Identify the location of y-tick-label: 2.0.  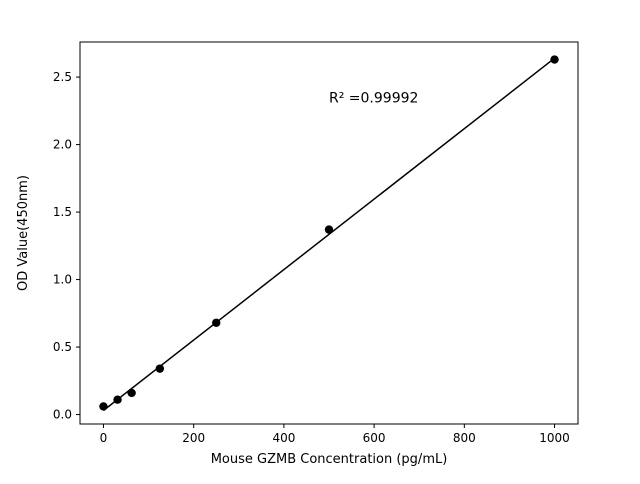
(62, 145).